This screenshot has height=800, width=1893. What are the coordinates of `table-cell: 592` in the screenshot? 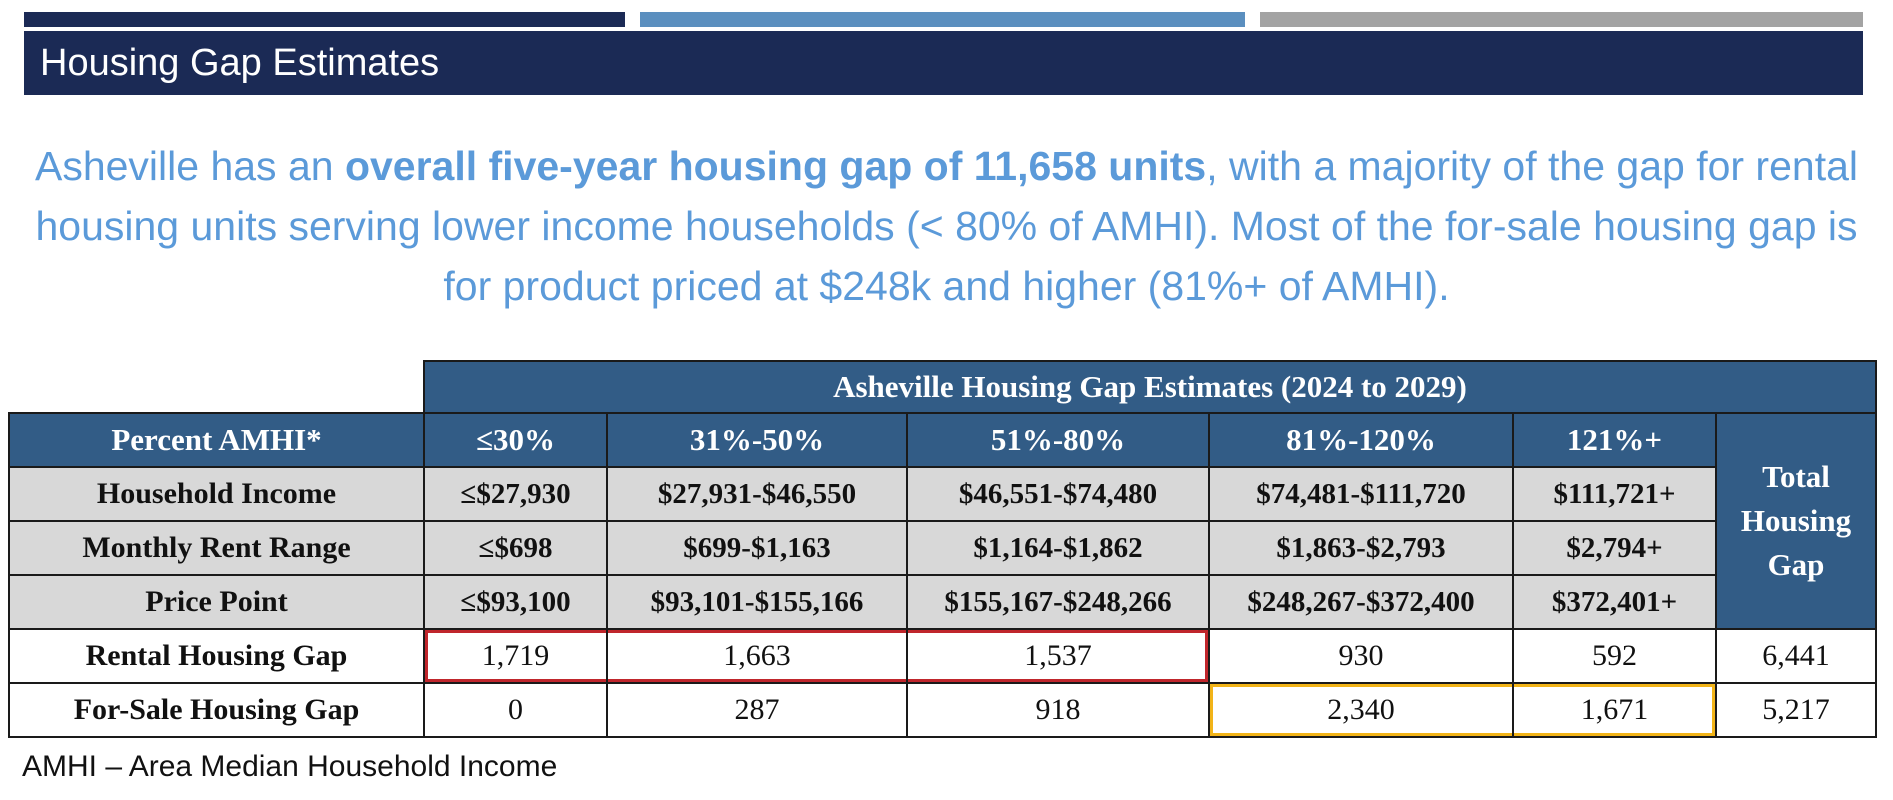 It's located at (1614, 656).